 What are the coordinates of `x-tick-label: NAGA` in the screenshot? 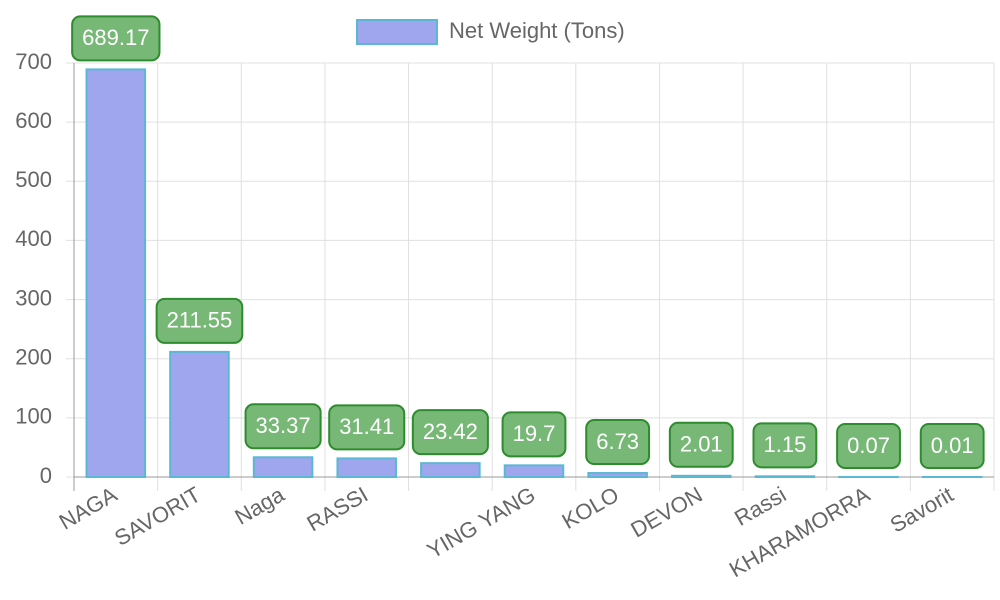 It's located at (88, 508).